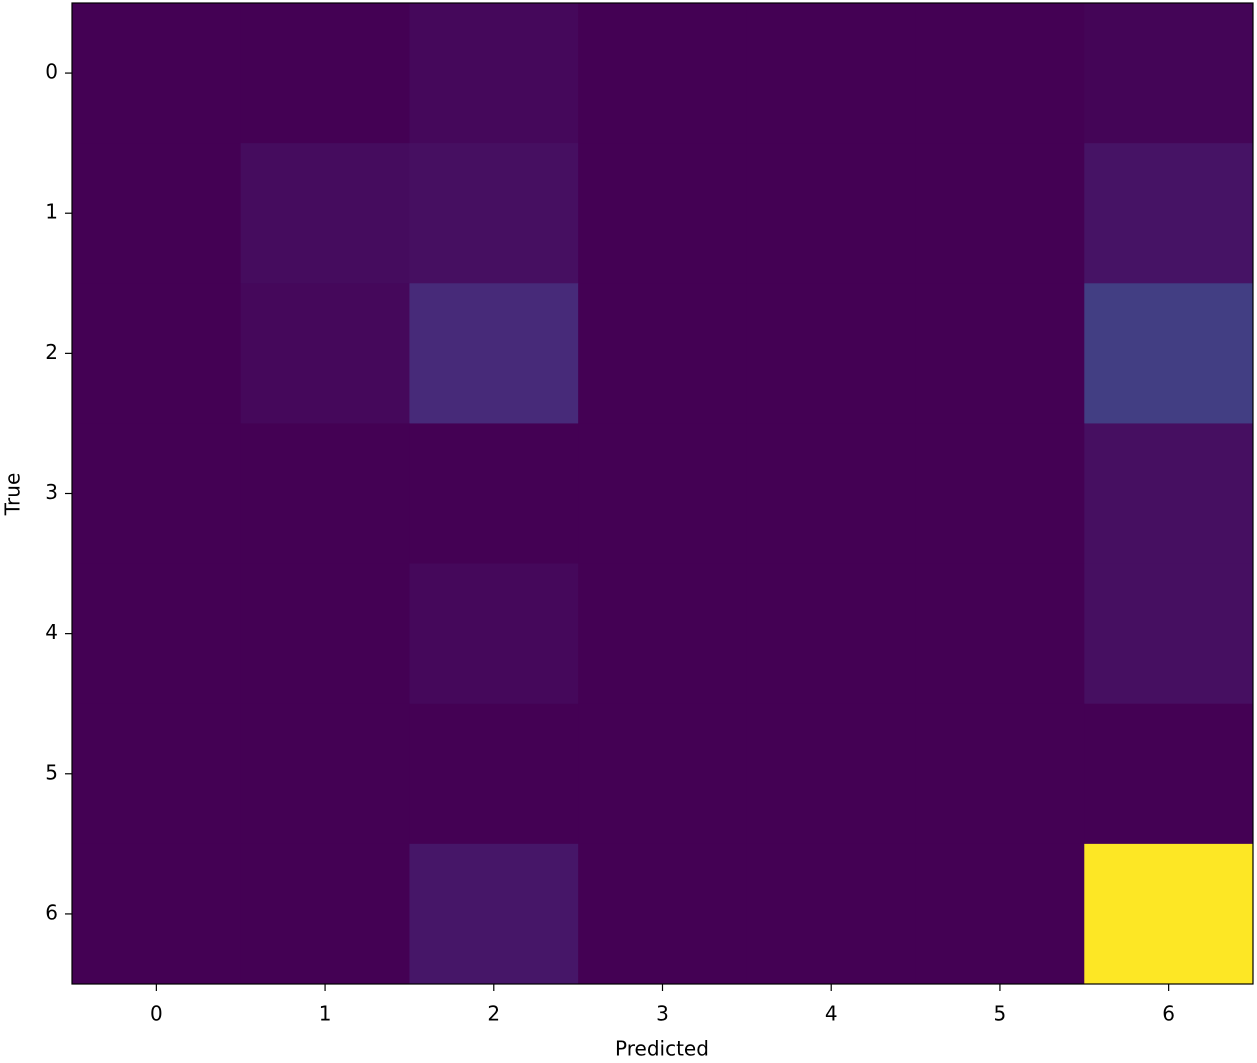 The width and height of the screenshot is (1257, 1063). What do you see at coordinates (831, 1014) in the screenshot?
I see `x-tick-label: 4` at bounding box center [831, 1014].